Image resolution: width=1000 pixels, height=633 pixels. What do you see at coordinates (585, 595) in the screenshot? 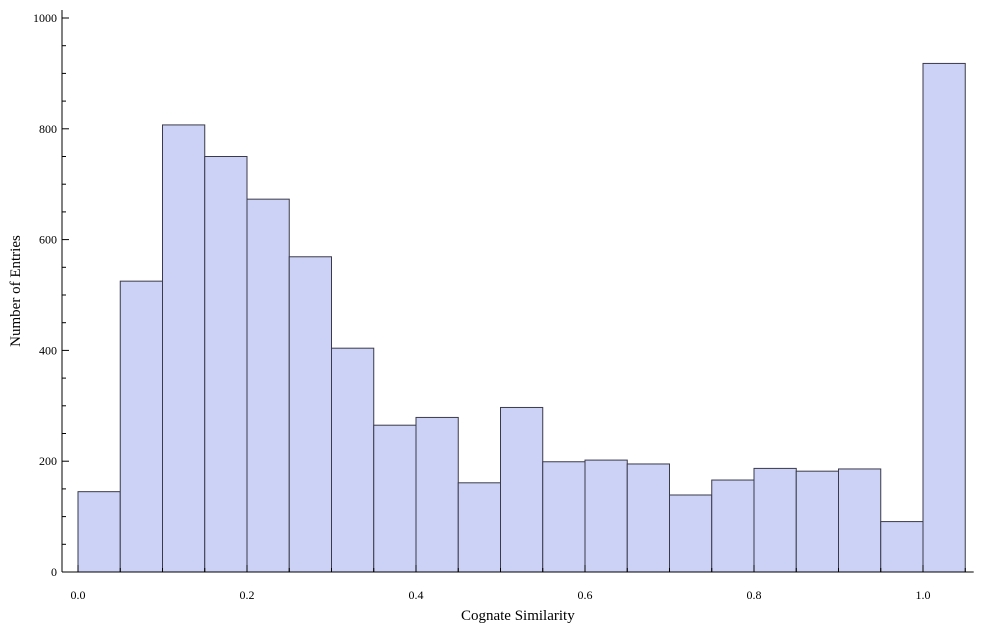
I see `x-tick-label: 0.6` at bounding box center [585, 595].